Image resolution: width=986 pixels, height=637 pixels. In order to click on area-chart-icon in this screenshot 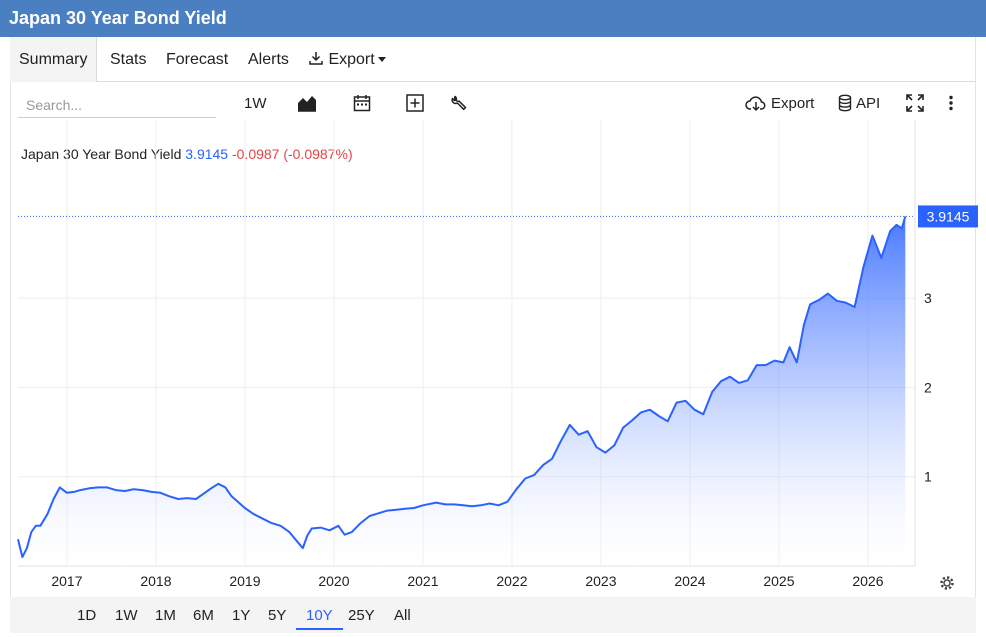, I will do `click(307, 104)`.